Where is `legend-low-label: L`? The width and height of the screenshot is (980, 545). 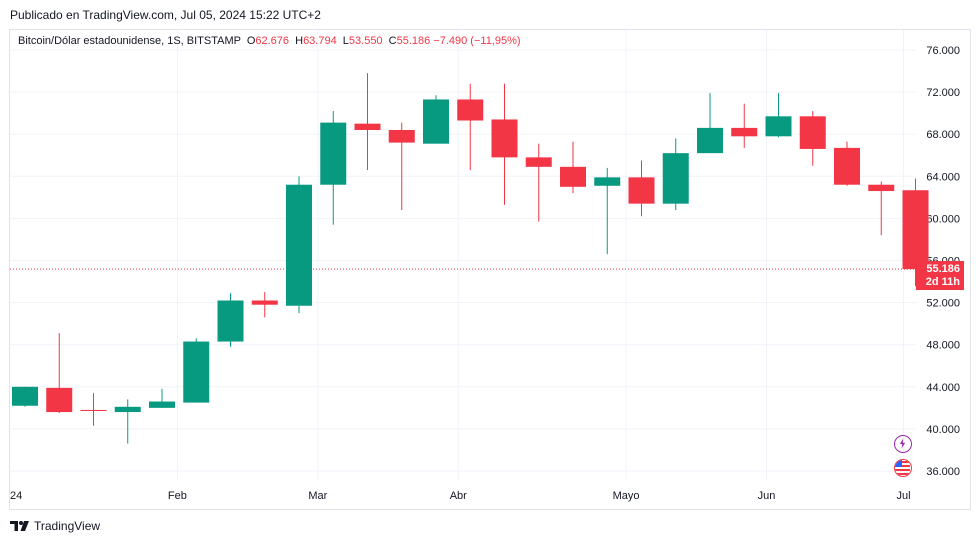
legend-low-label: L is located at coordinates (345, 41).